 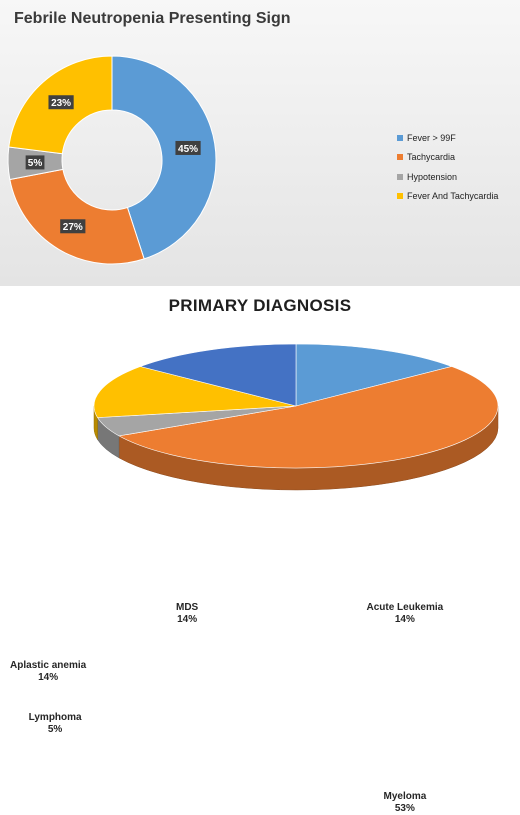 I want to click on pie3d-category-label: Myeloma, so click(x=405, y=797).